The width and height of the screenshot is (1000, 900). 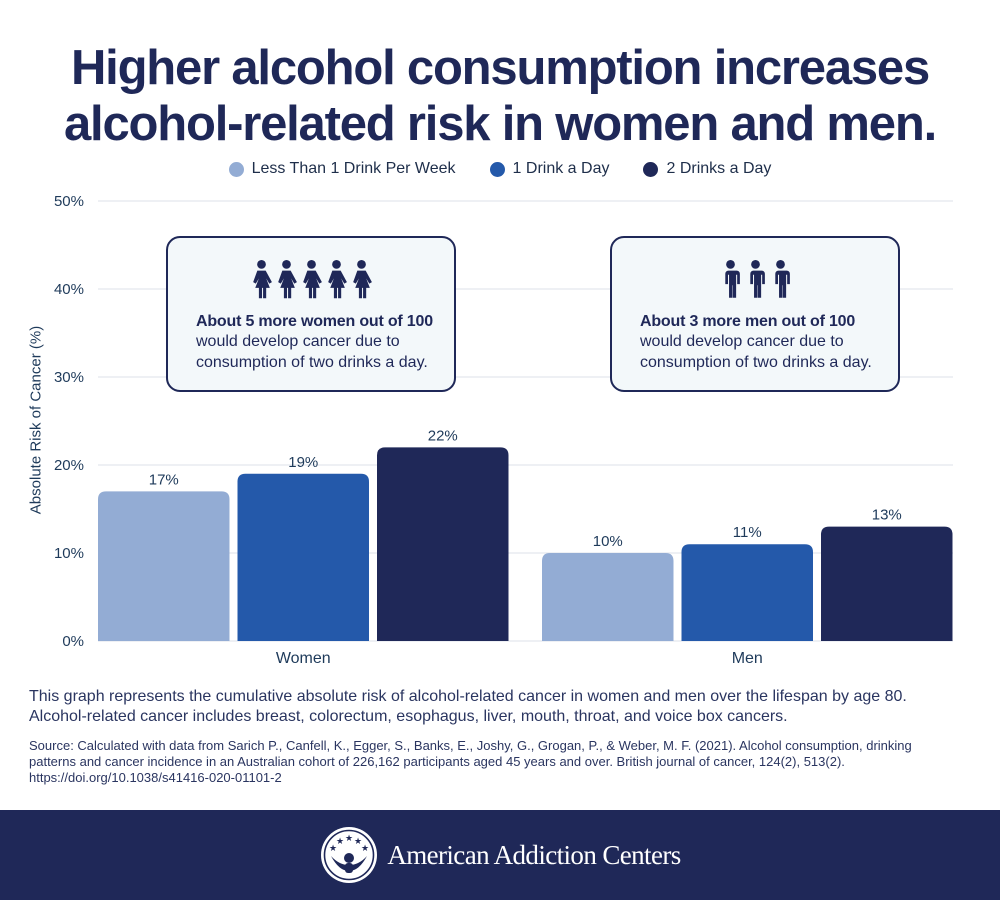 I want to click on title-line-2: alcohol-related risk in women and men., so click(x=500, y=124).